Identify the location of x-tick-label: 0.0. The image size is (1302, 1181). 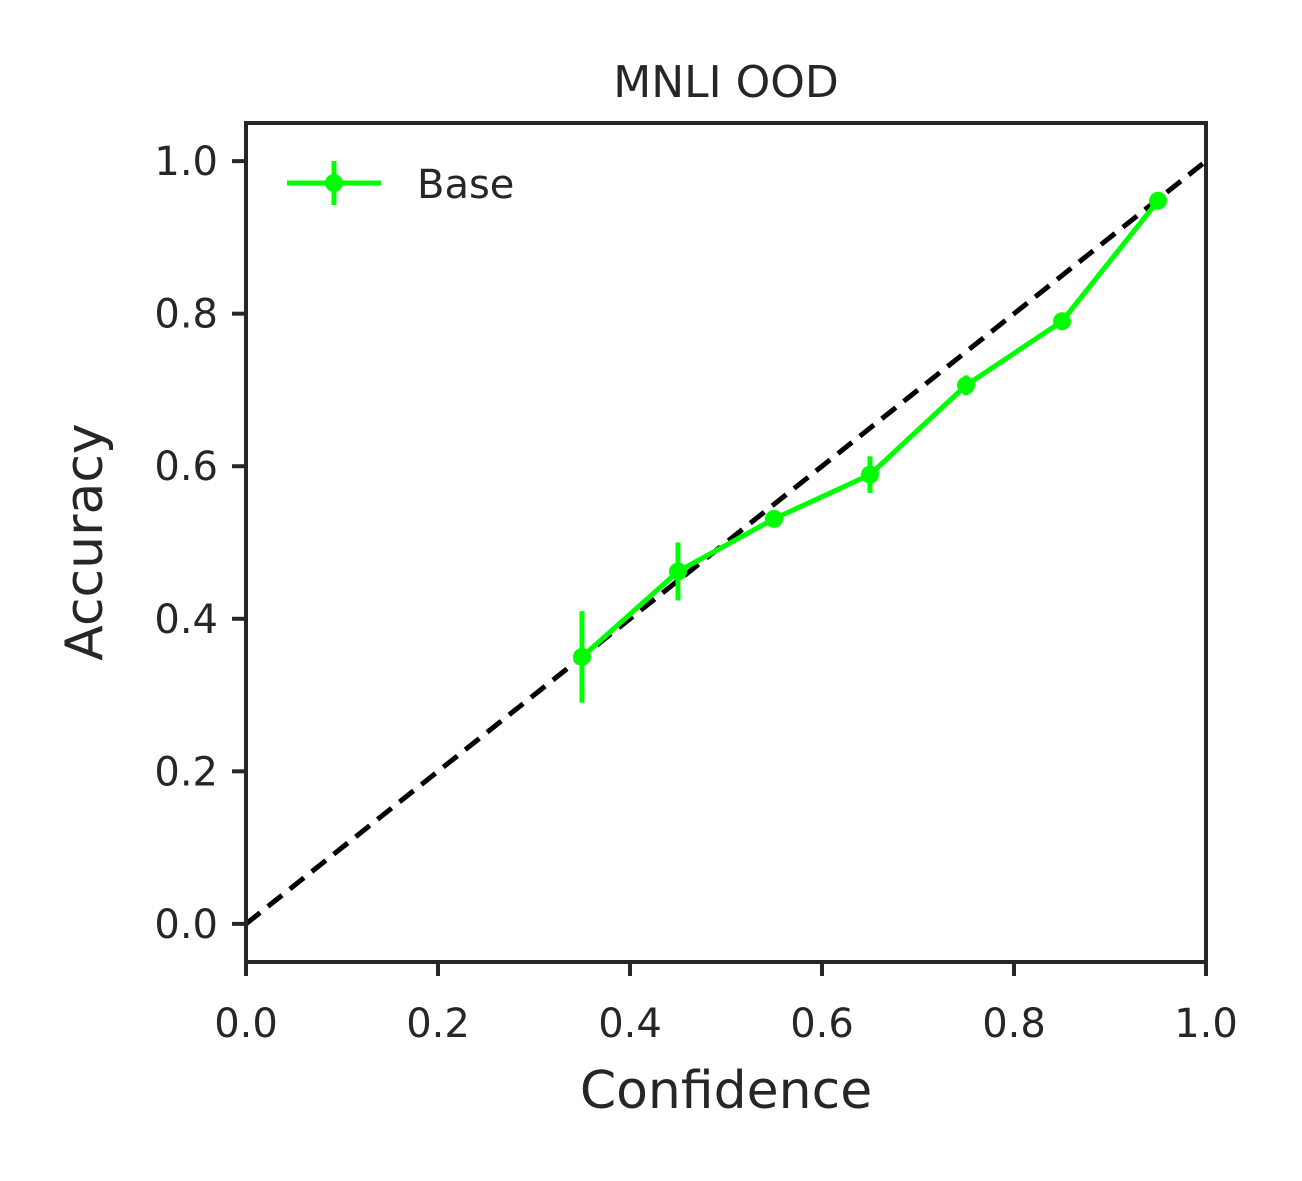
(246, 1024).